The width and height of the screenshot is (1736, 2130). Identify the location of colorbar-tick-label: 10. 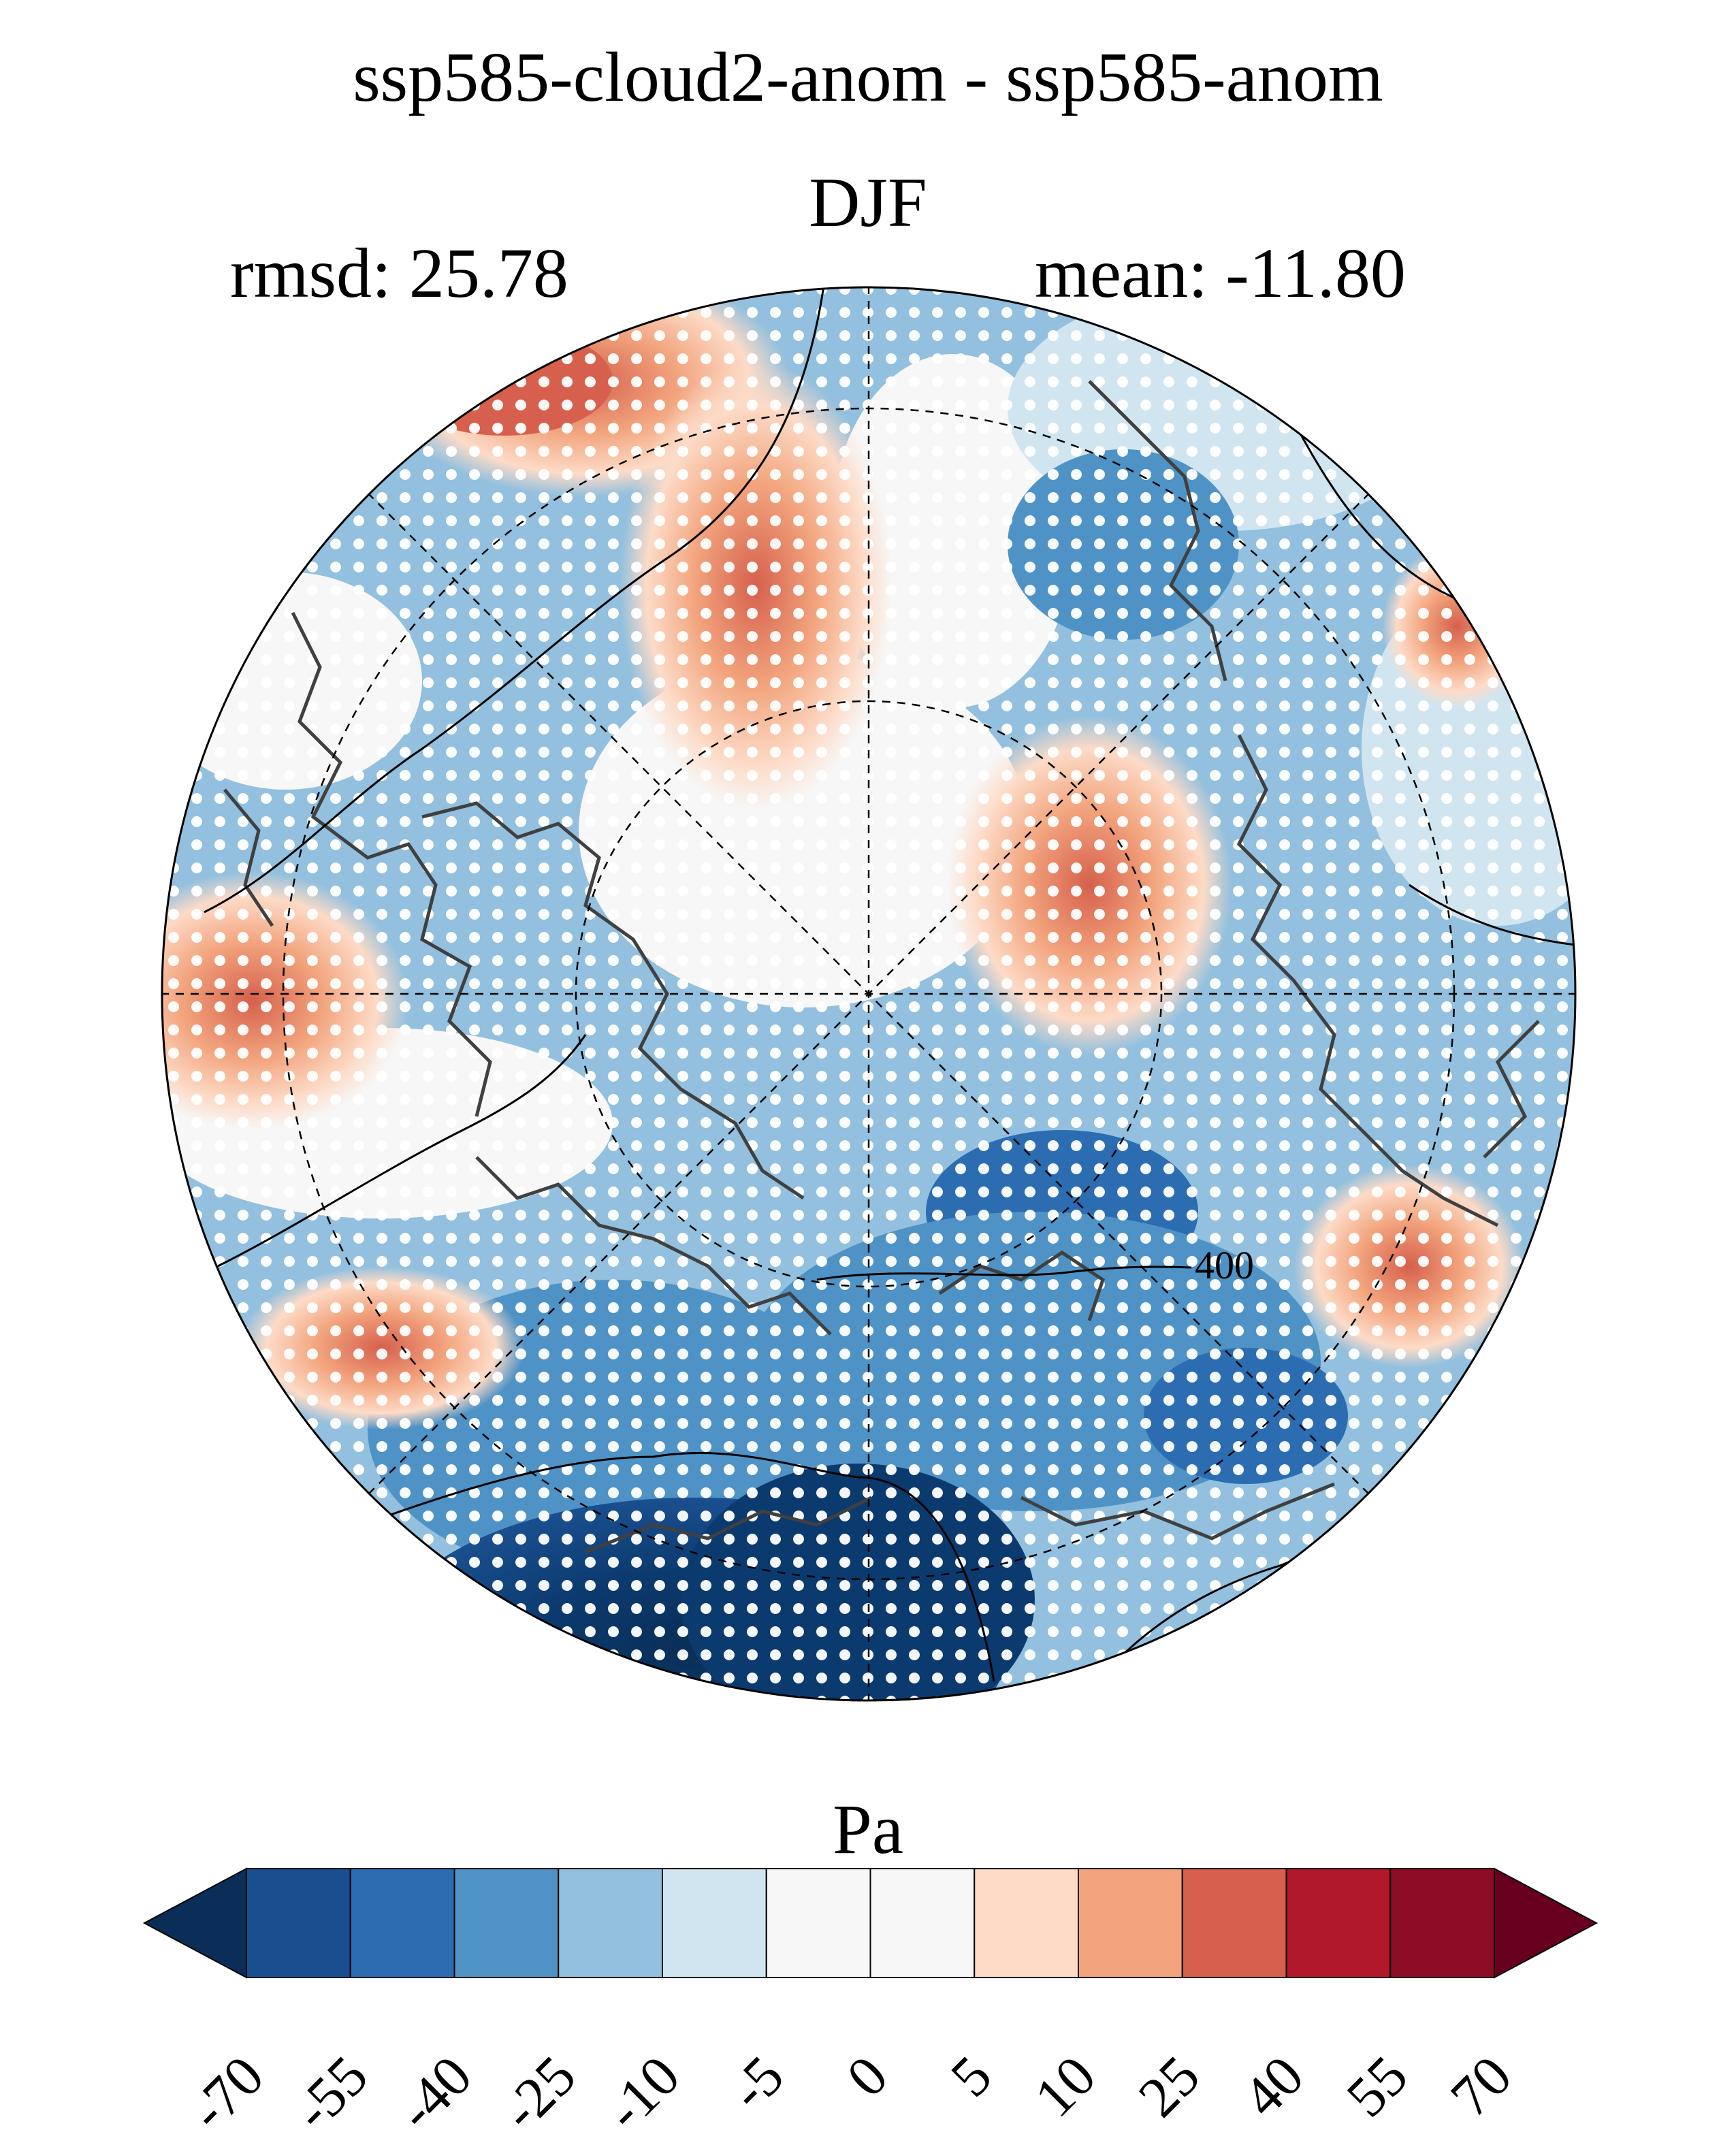
(1065, 2084).